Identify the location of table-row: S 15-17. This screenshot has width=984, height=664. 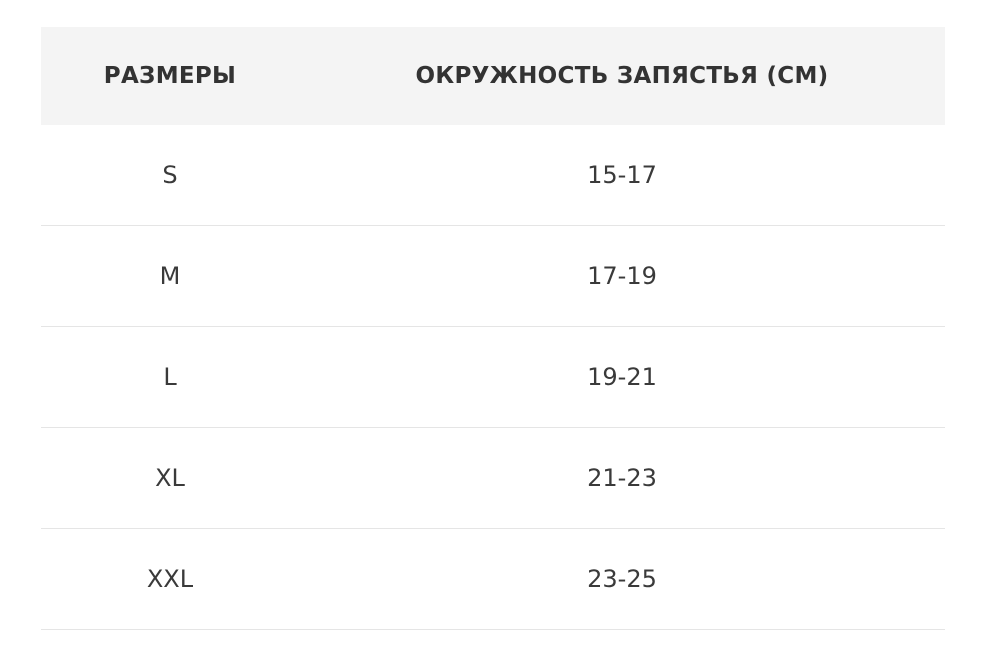
(493, 175).